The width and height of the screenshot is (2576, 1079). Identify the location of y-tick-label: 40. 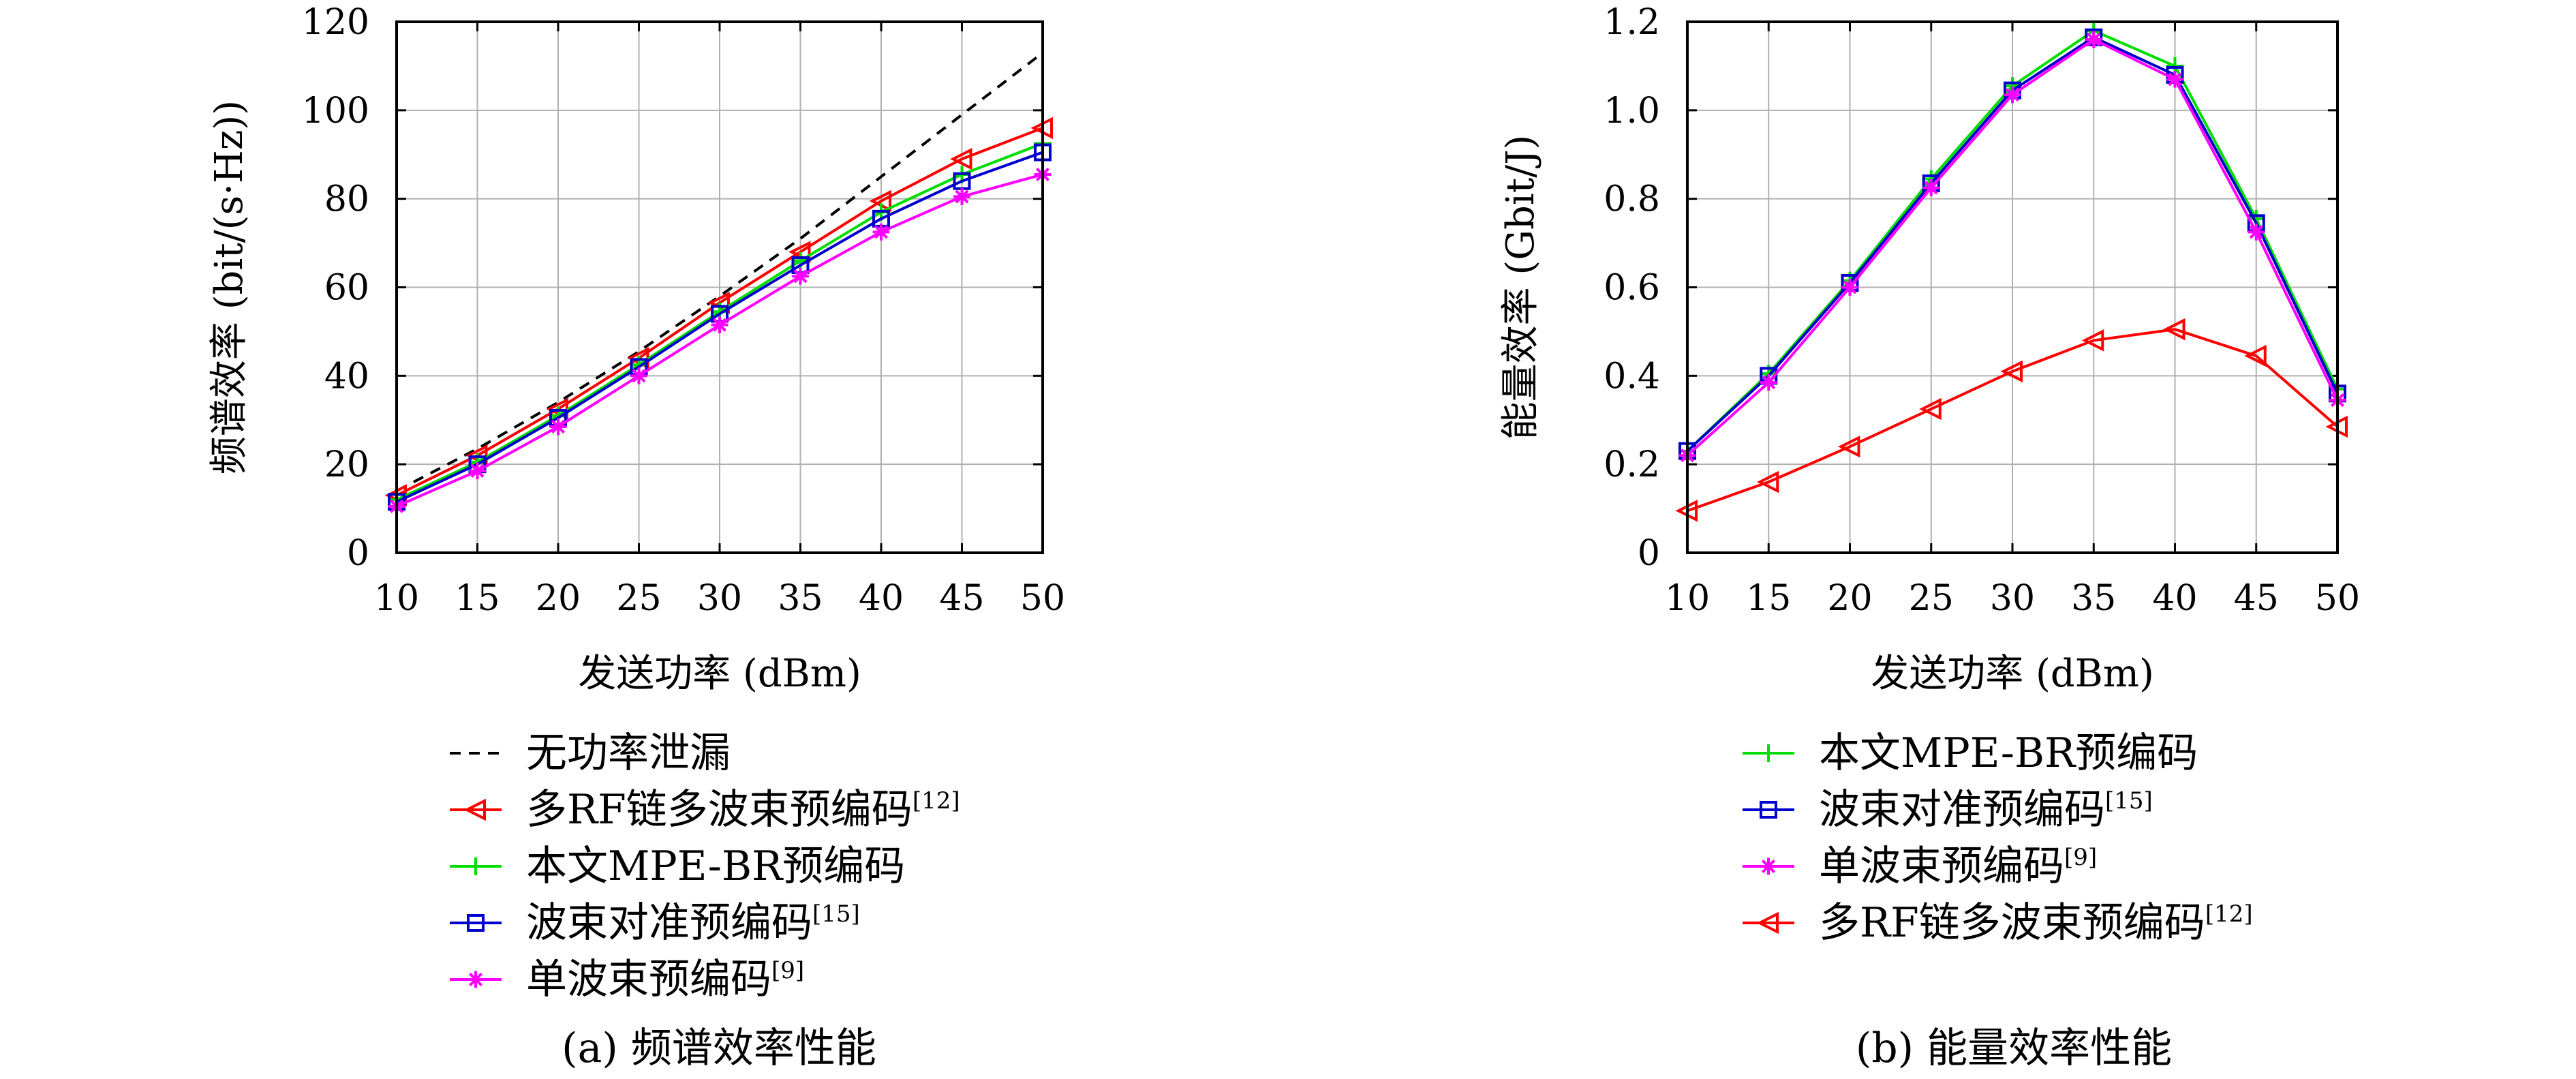
(346, 376).